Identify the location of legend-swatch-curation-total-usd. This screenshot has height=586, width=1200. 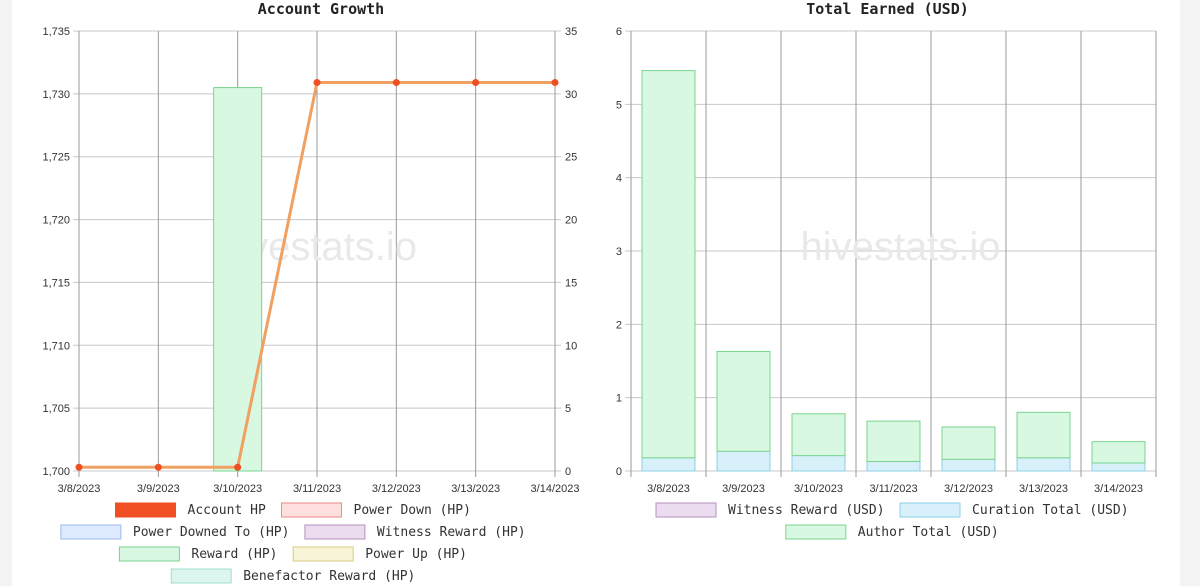
(930, 510).